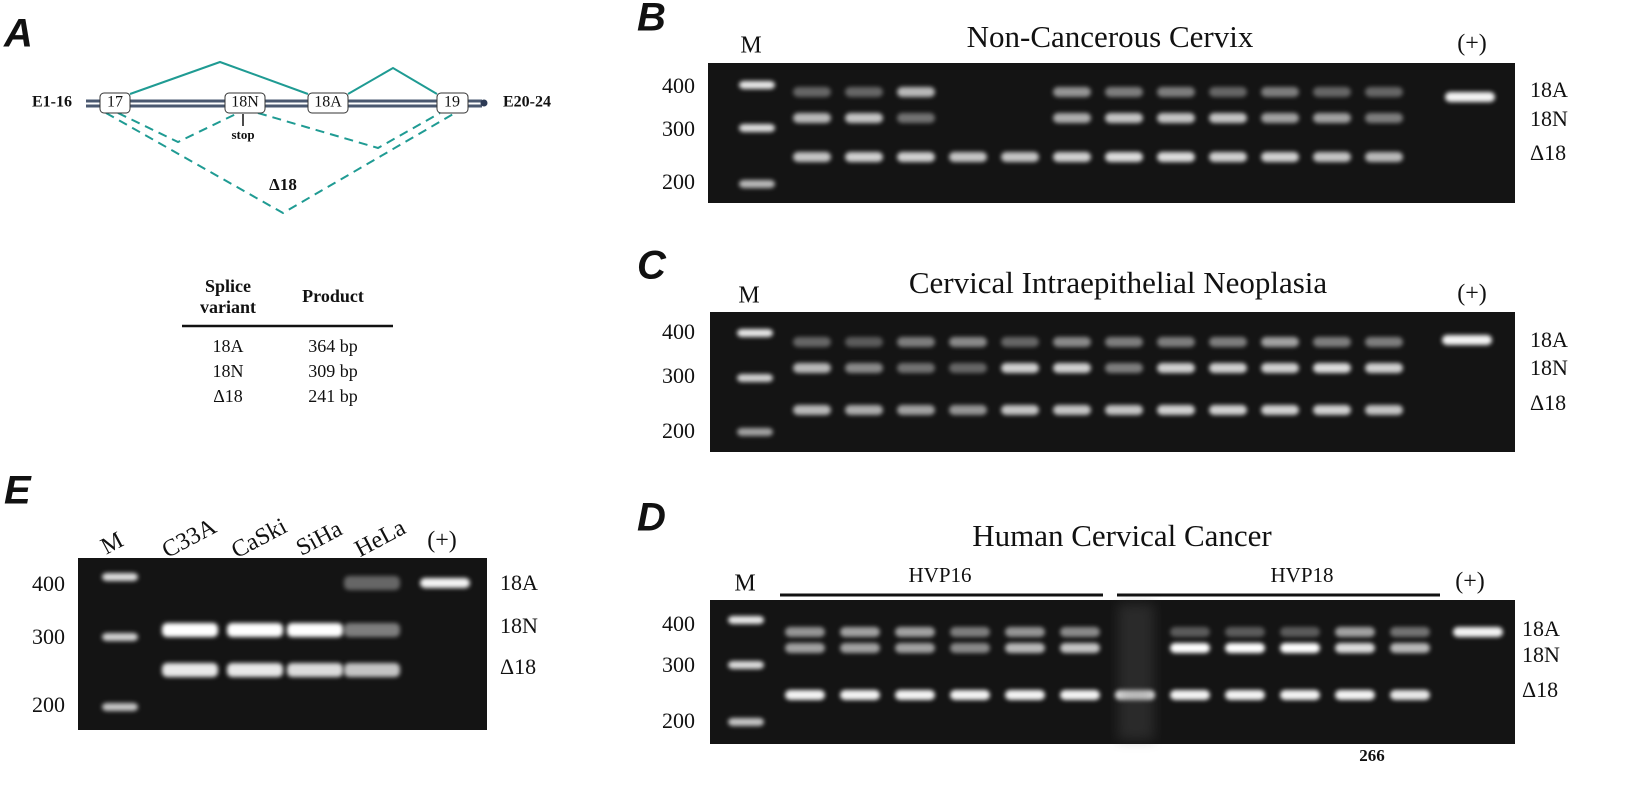 The image size is (1650, 804). I want to click on gel-background, so click(1112, 382).